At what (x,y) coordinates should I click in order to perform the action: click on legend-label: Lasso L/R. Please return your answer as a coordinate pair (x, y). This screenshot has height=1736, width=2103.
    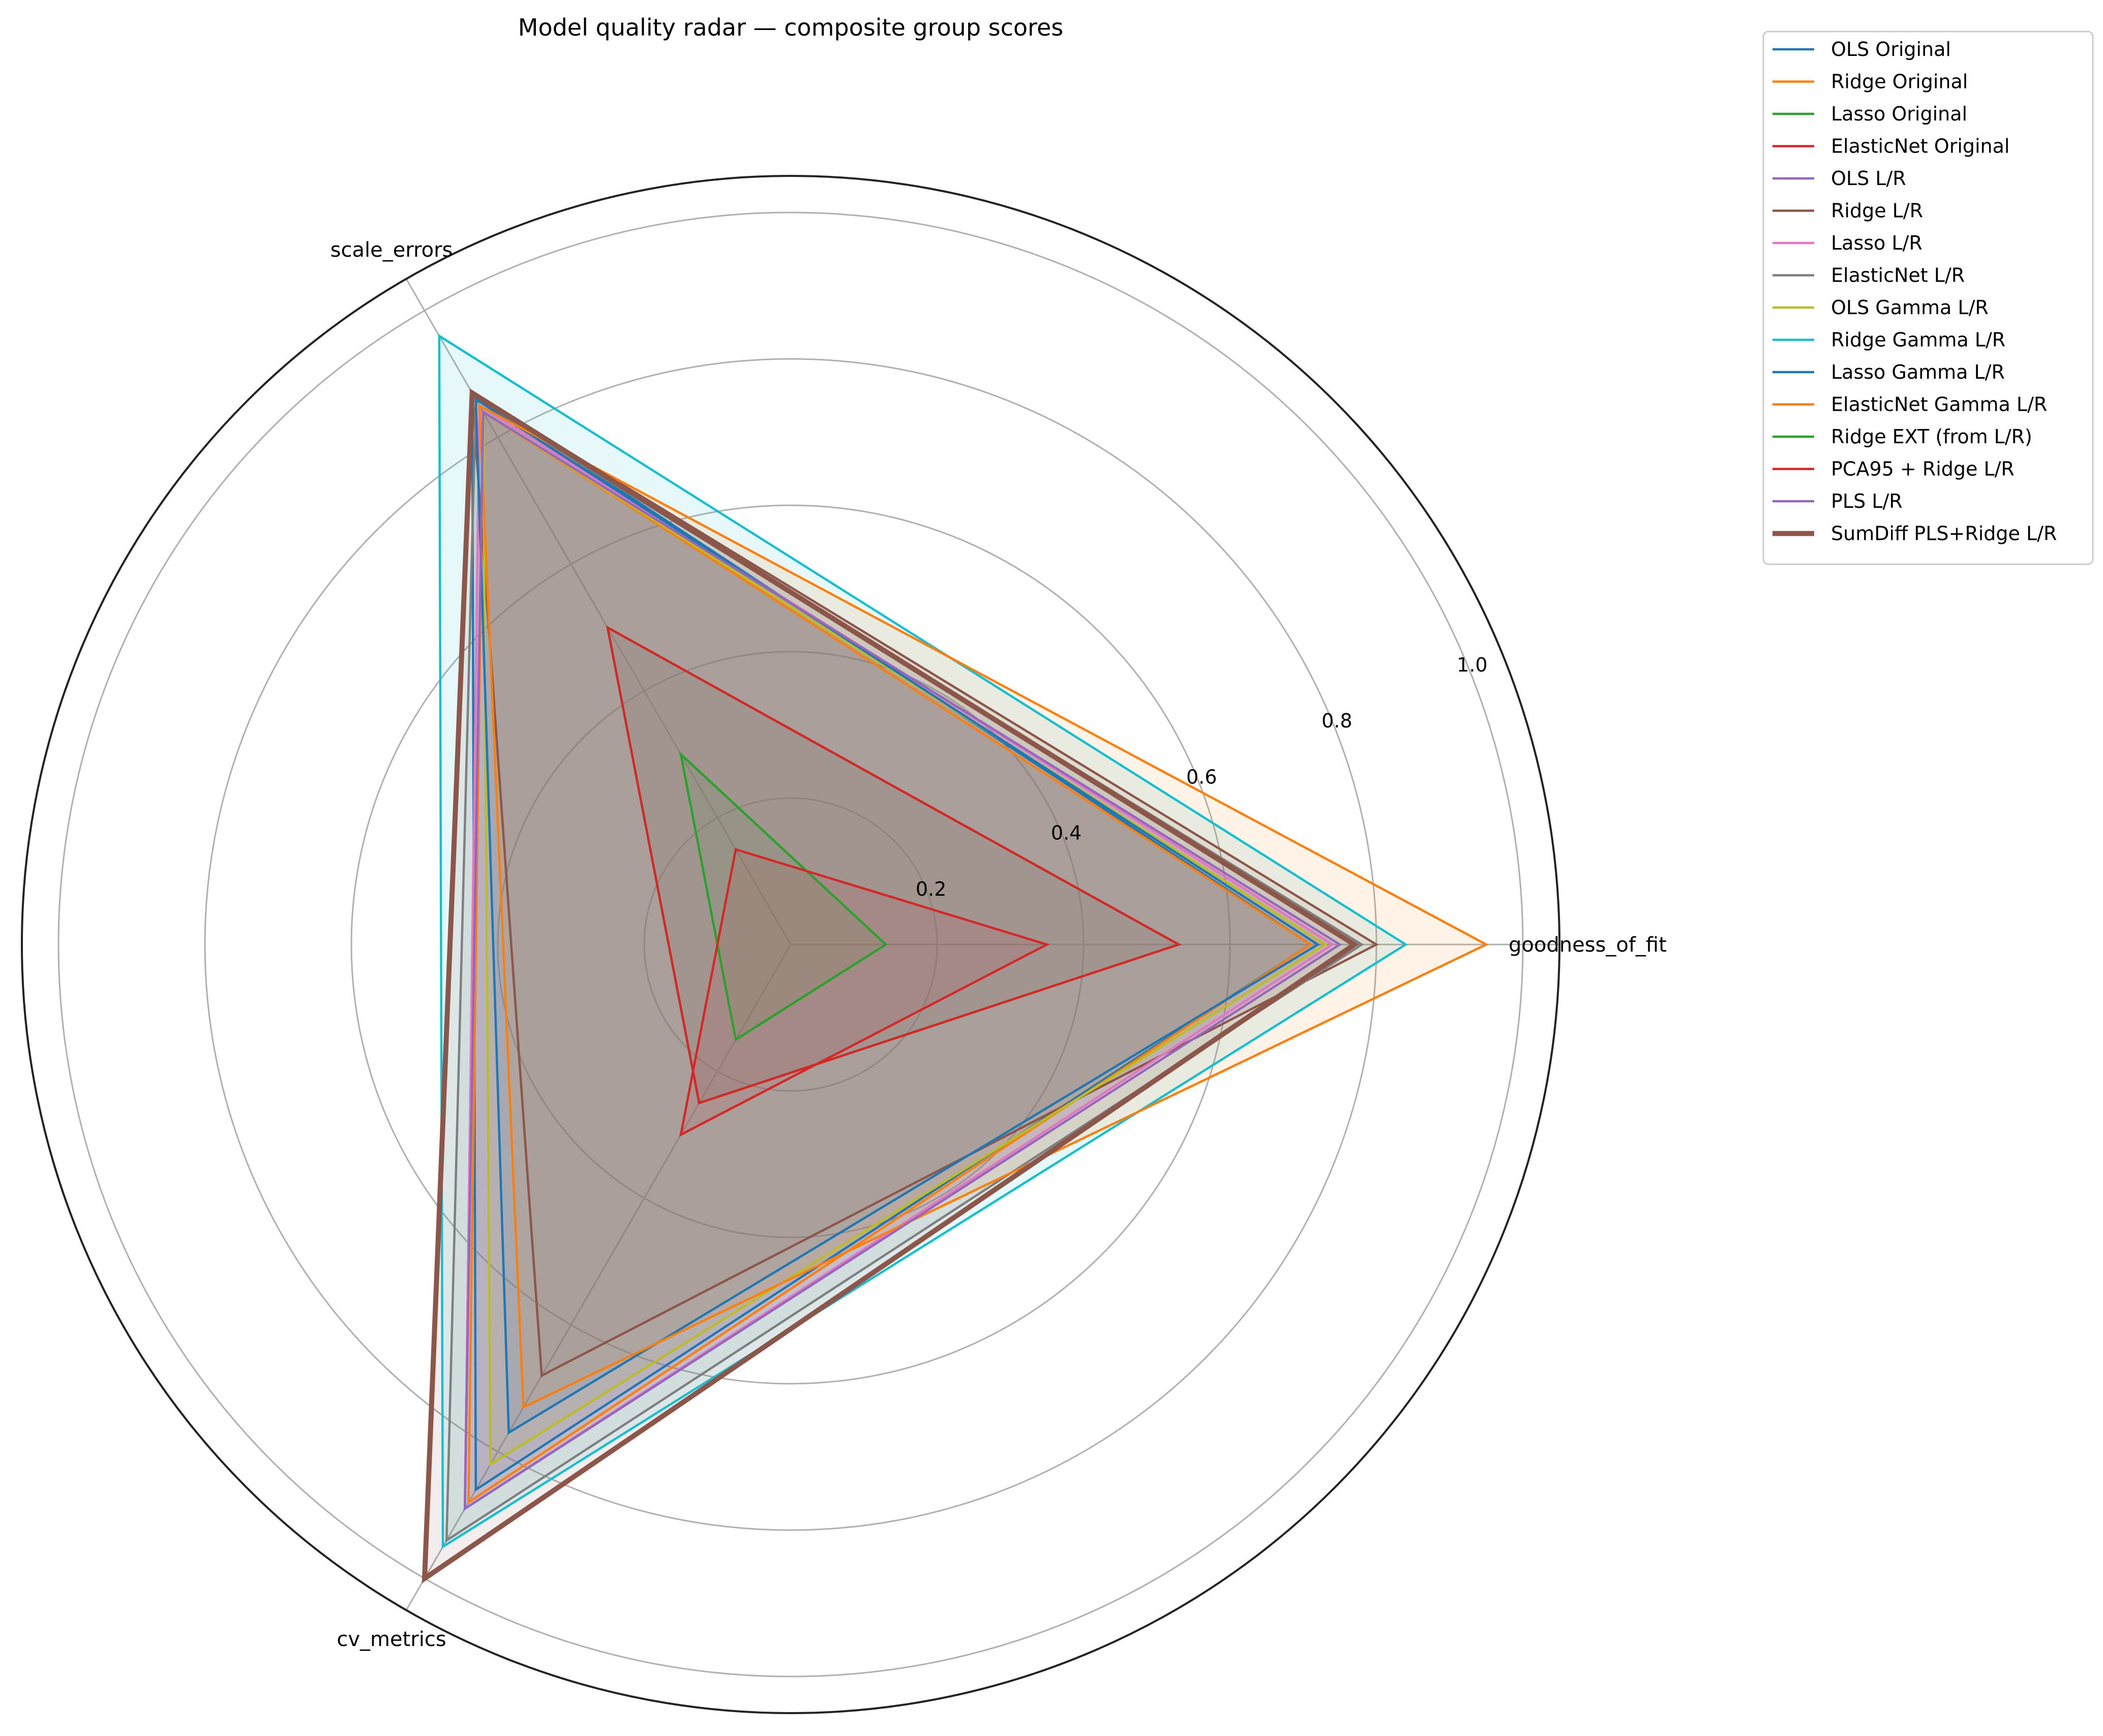
    Looking at the image, I should click on (1876, 243).